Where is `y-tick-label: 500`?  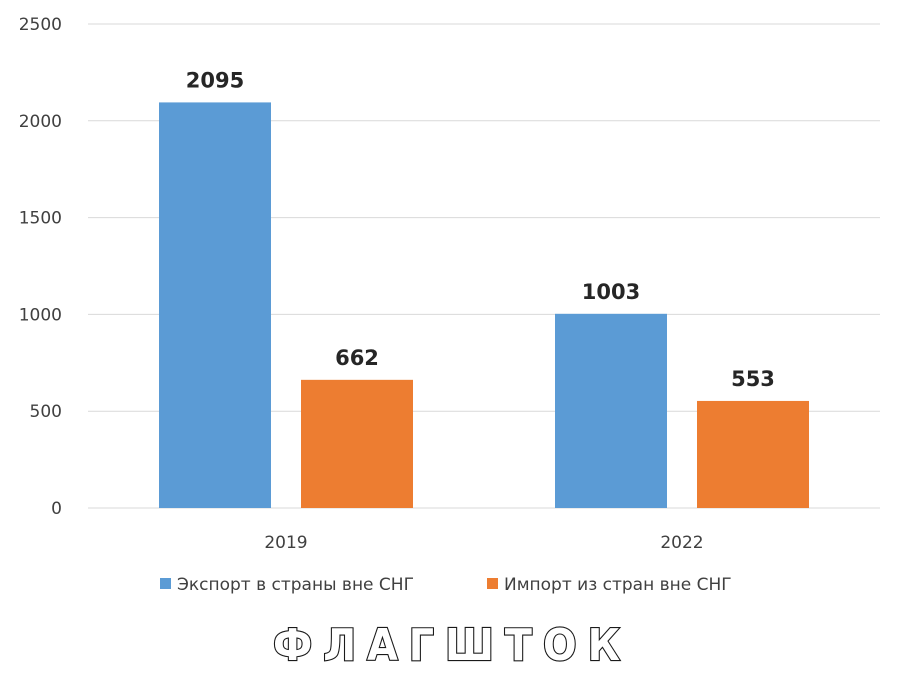
y-tick-label: 500 is located at coordinates (46, 412).